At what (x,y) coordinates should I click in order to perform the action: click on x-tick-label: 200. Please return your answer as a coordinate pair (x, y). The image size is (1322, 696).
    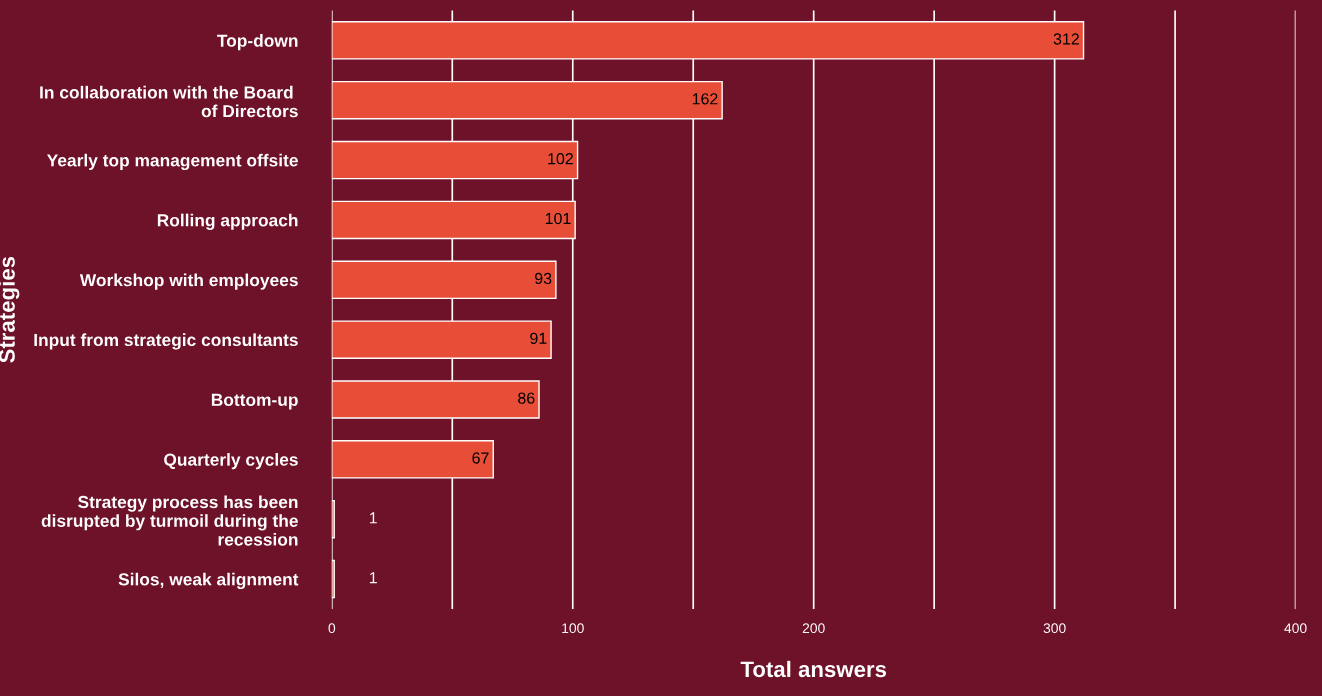
    Looking at the image, I should click on (813, 628).